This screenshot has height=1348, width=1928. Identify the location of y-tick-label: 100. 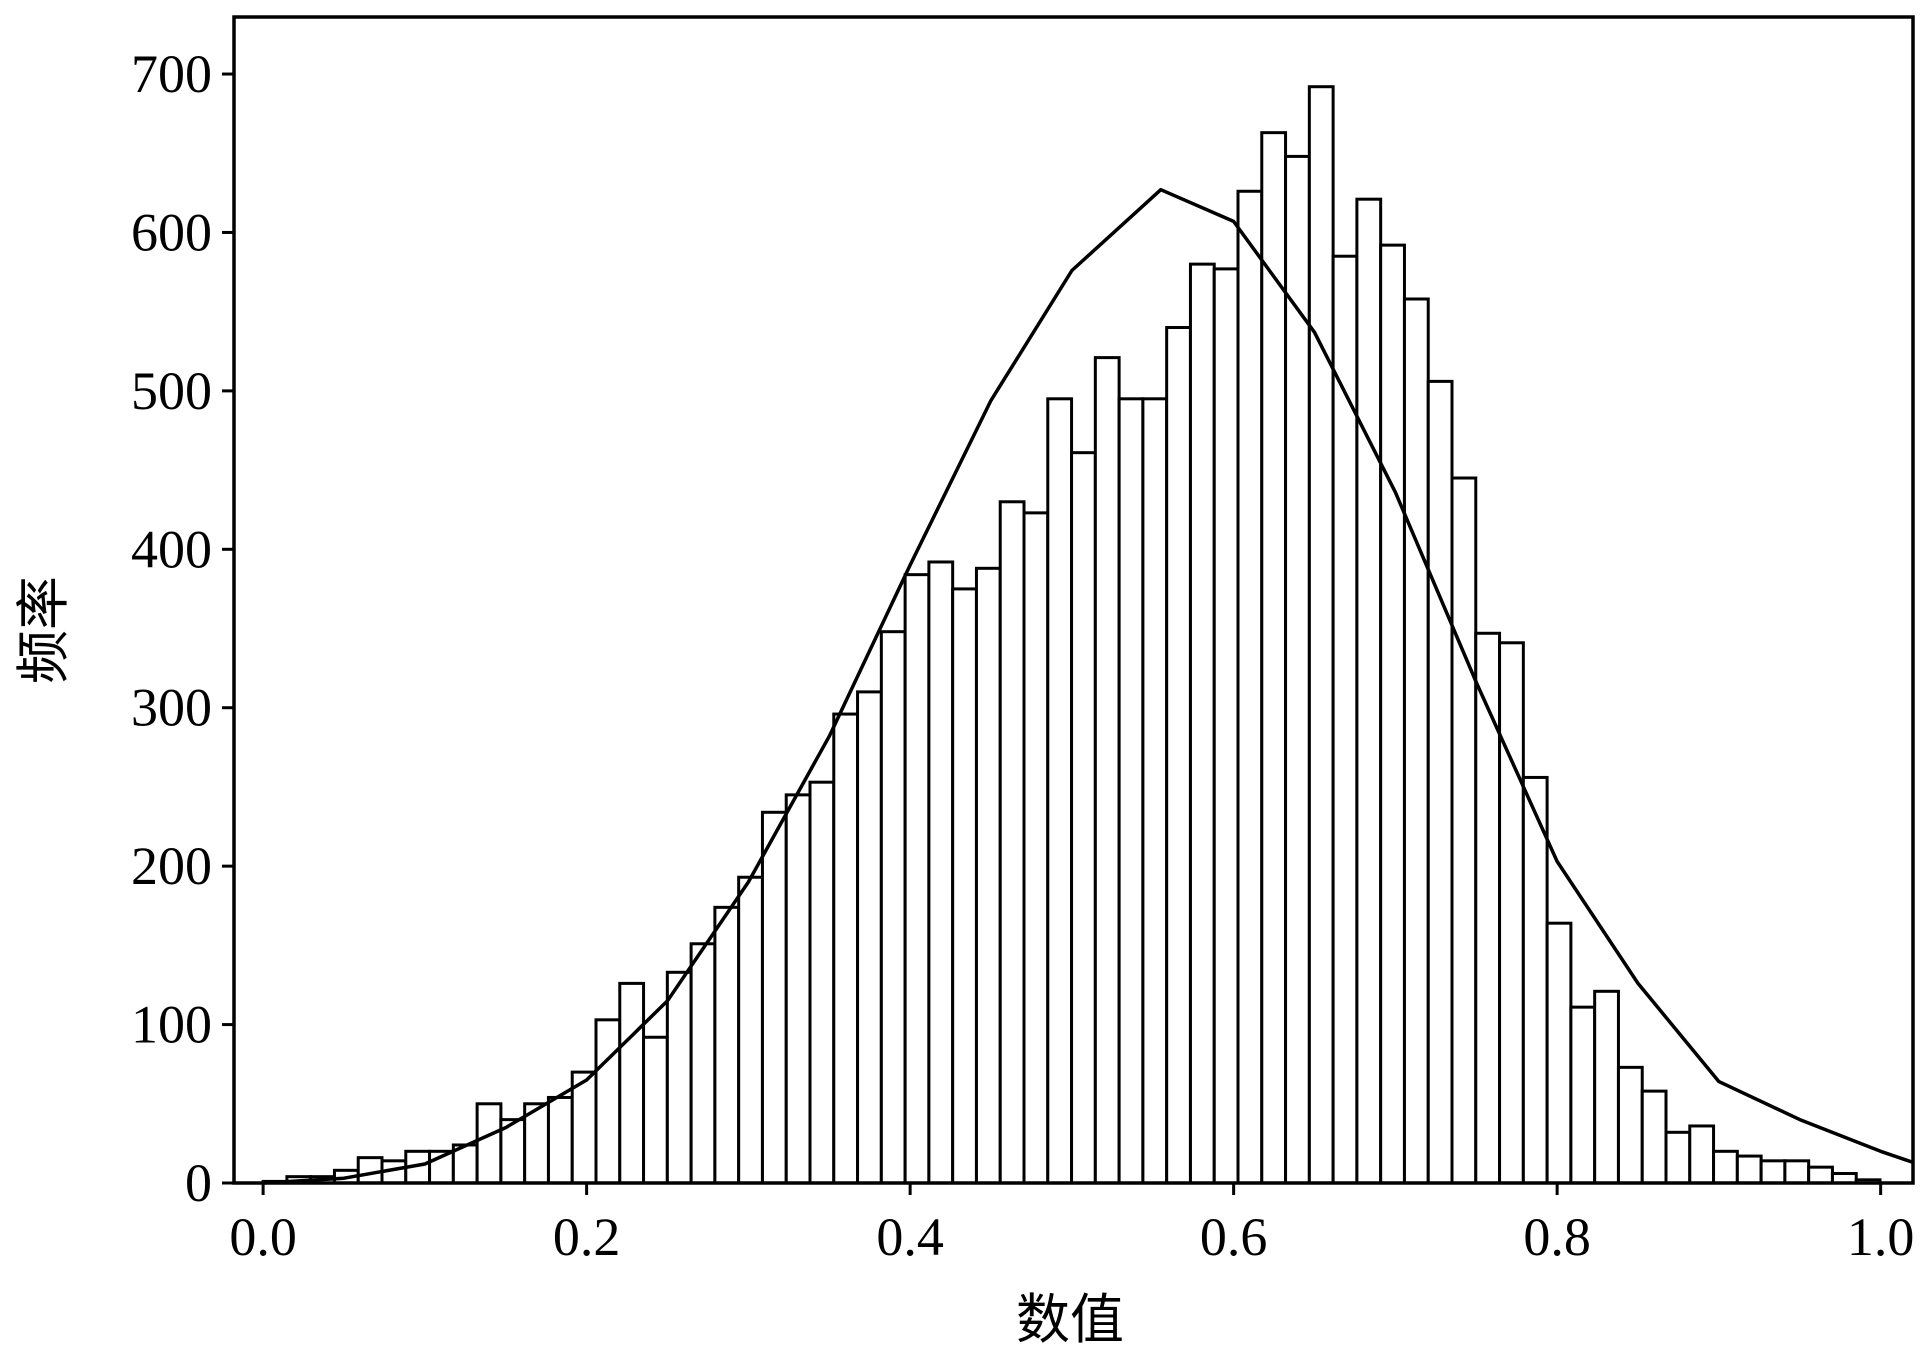
(171, 1025).